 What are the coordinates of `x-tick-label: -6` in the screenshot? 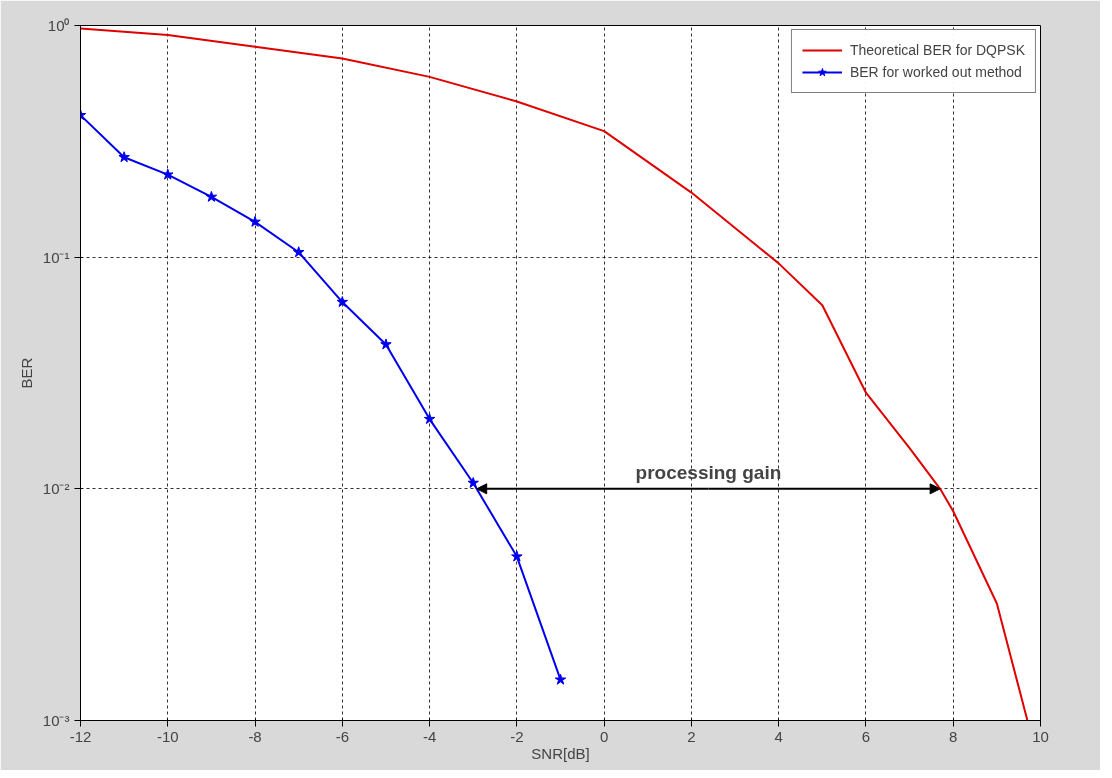 It's located at (342, 736).